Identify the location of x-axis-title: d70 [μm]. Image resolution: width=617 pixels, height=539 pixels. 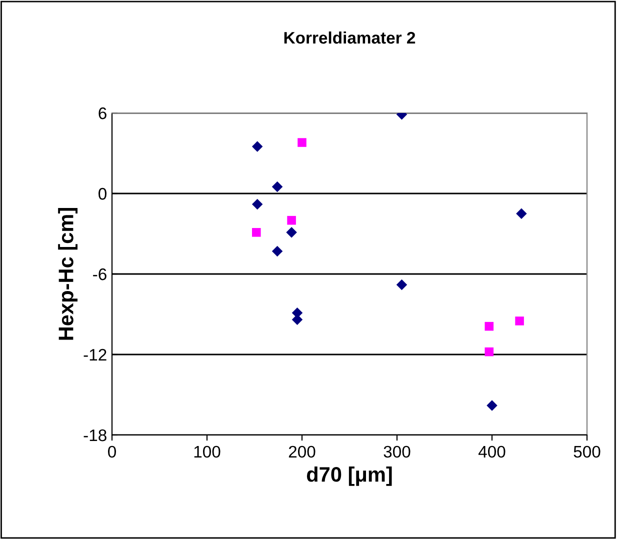
(349, 476).